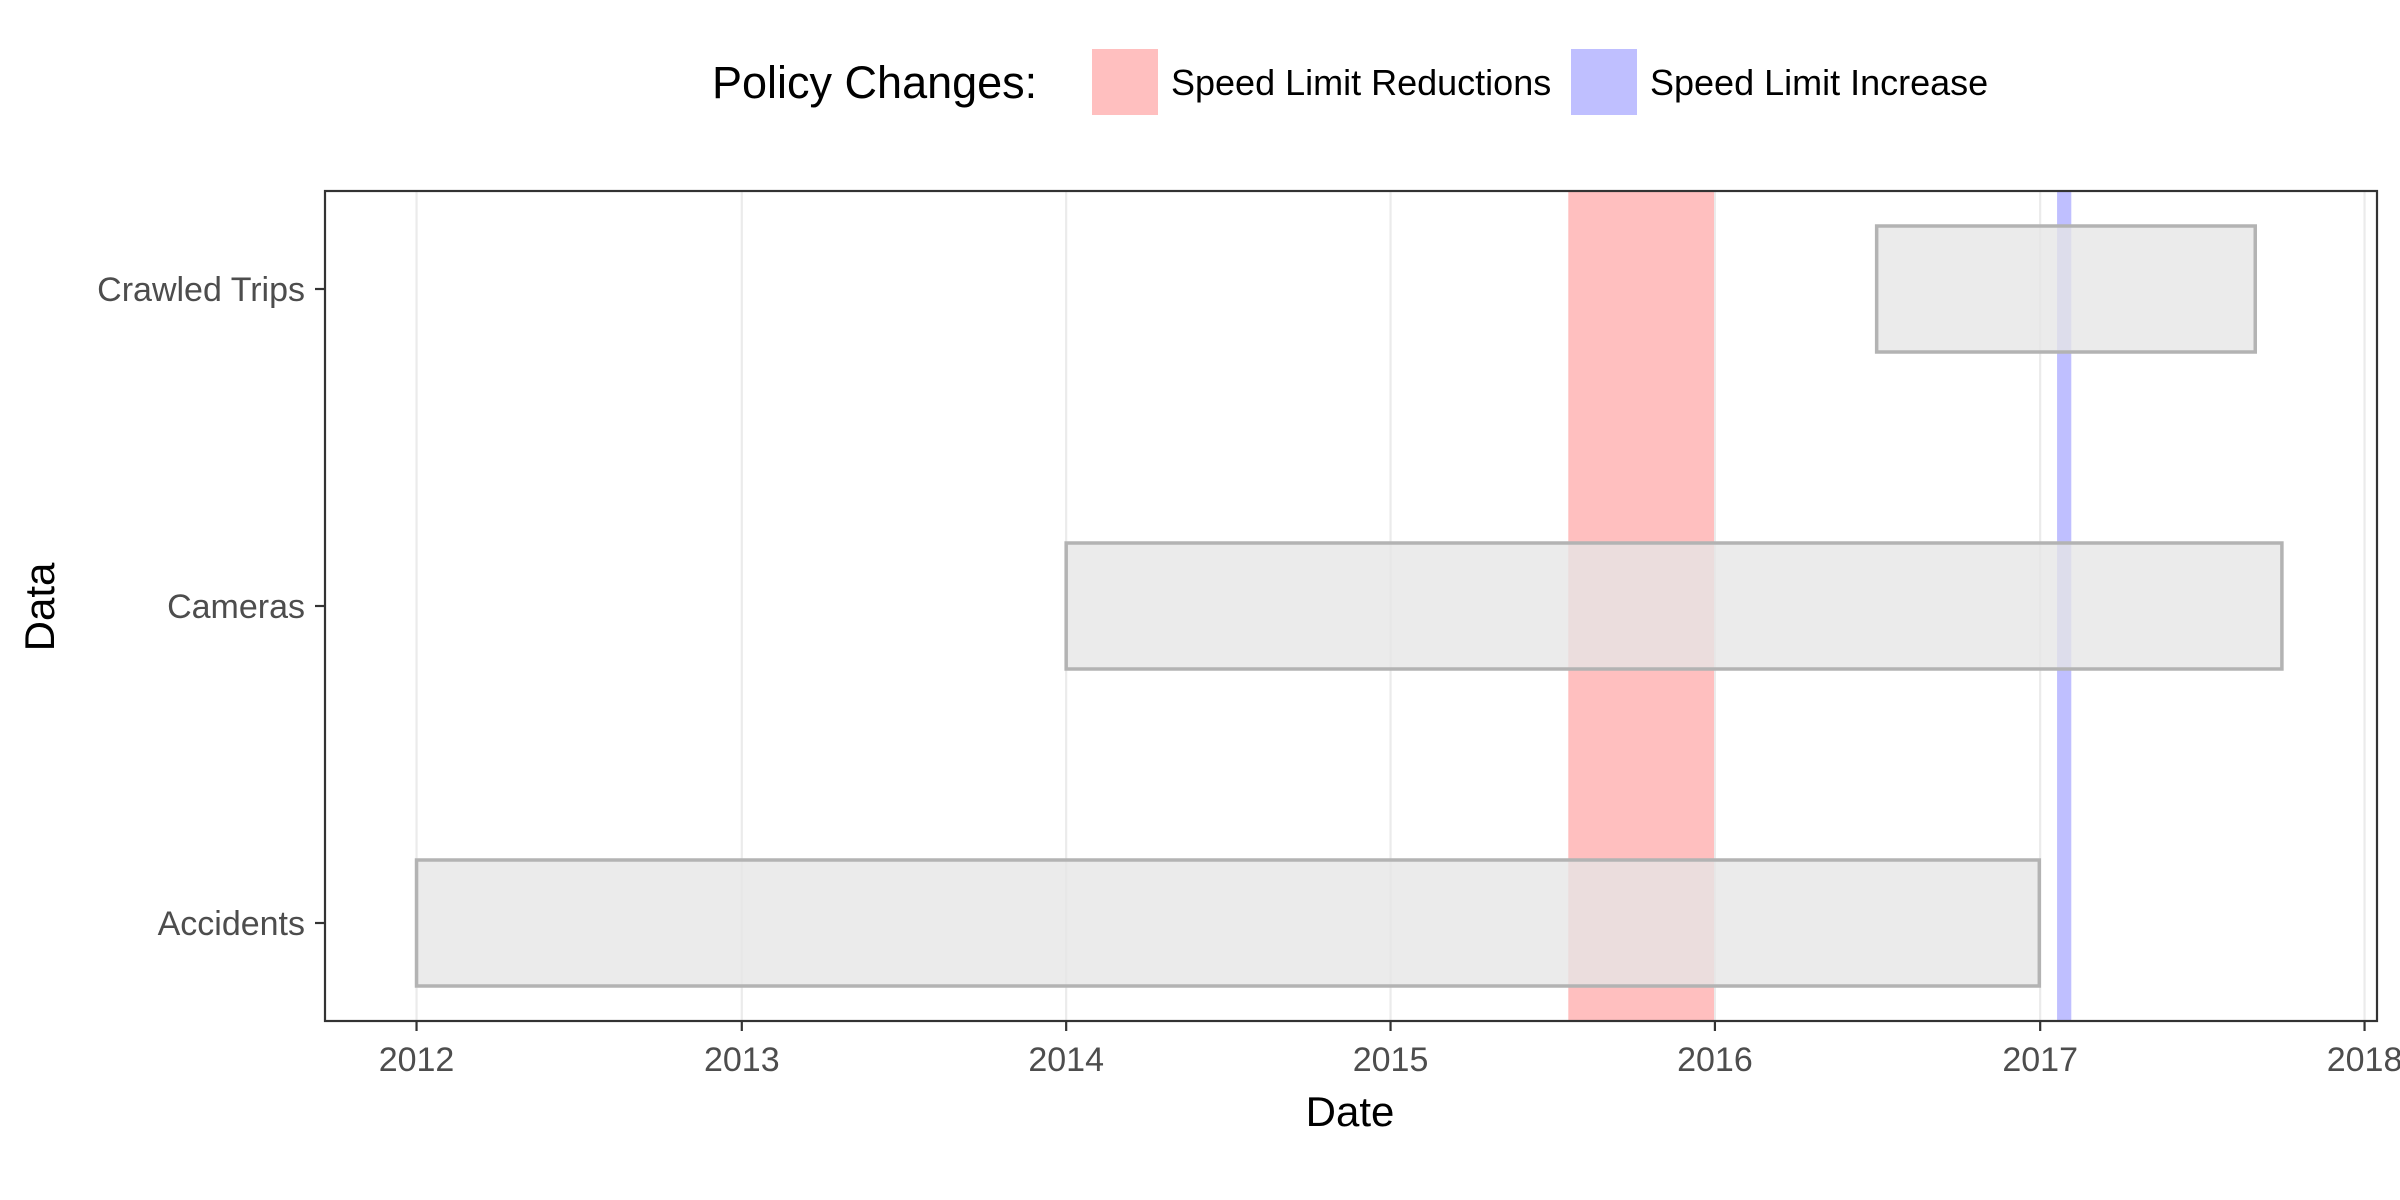 This screenshot has width=2400, height=1200. Describe the element at coordinates (236, 607) in the screenshot. I see `y-tick-label: Cameras` at that location.